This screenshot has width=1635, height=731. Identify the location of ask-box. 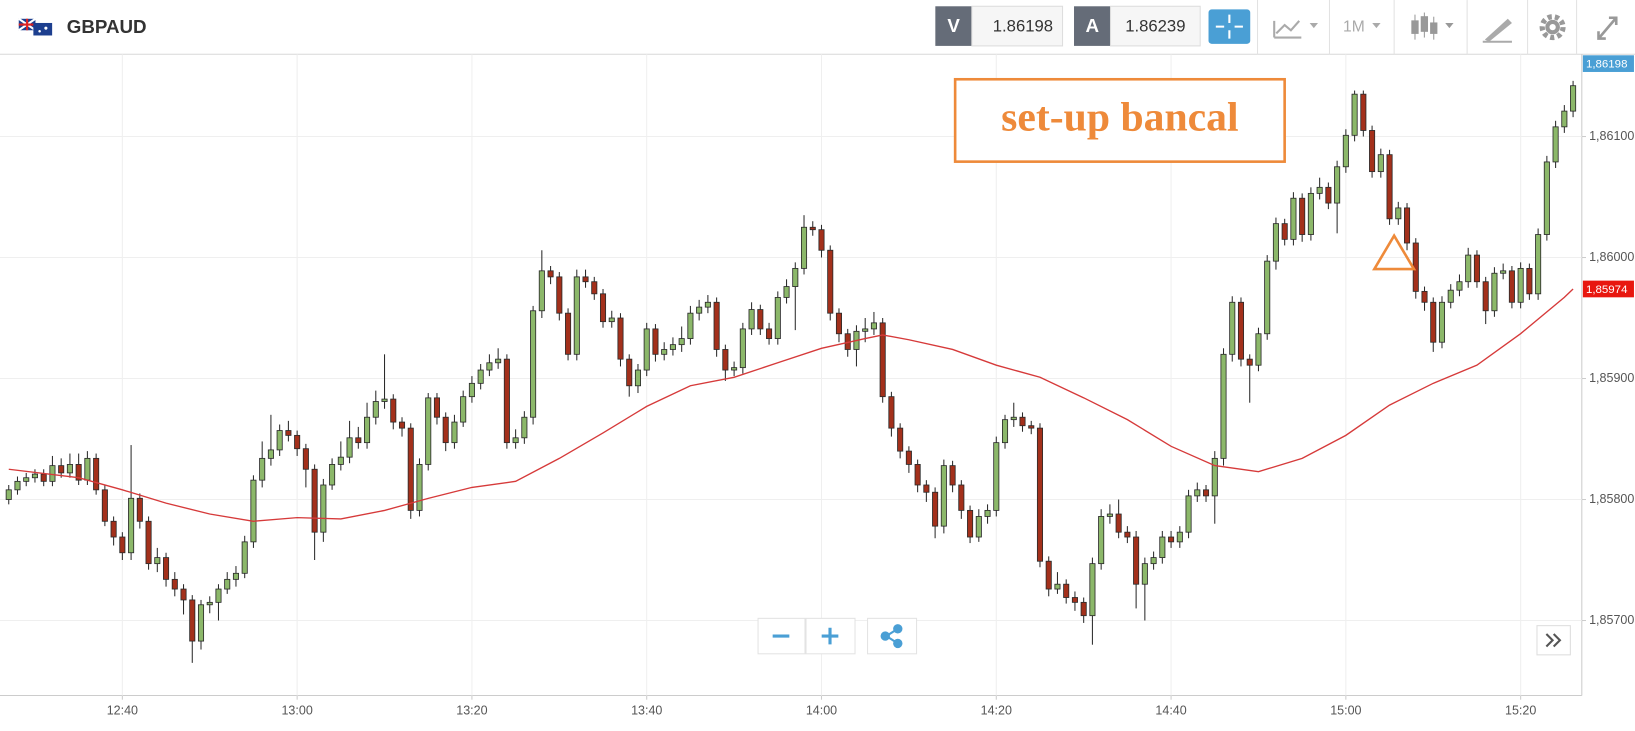
(1155, 26).